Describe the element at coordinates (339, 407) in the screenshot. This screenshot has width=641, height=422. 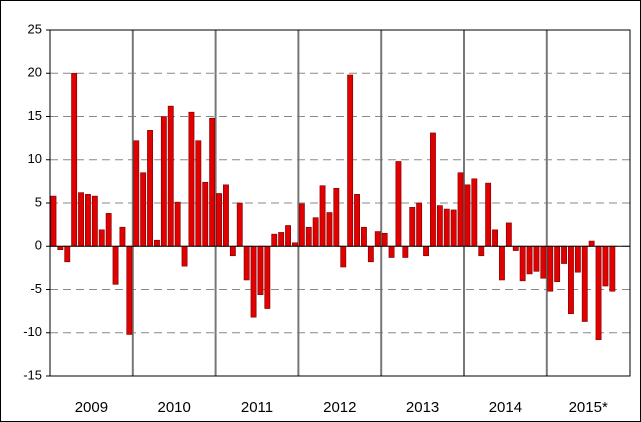
I see `x-tick-label: 2012` at that location.